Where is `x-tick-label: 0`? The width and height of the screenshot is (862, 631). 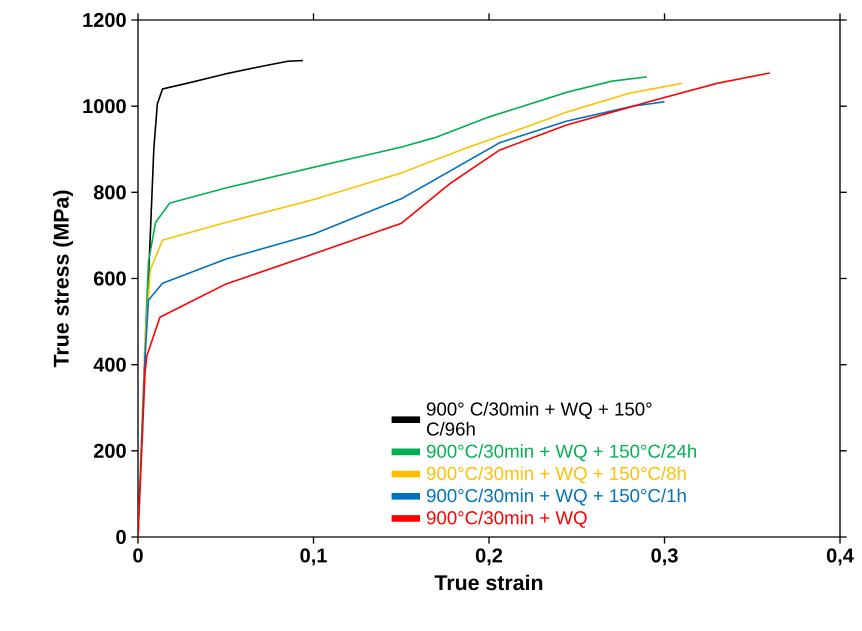
x-tick-label: 0 is located at coordinates (138, 555).